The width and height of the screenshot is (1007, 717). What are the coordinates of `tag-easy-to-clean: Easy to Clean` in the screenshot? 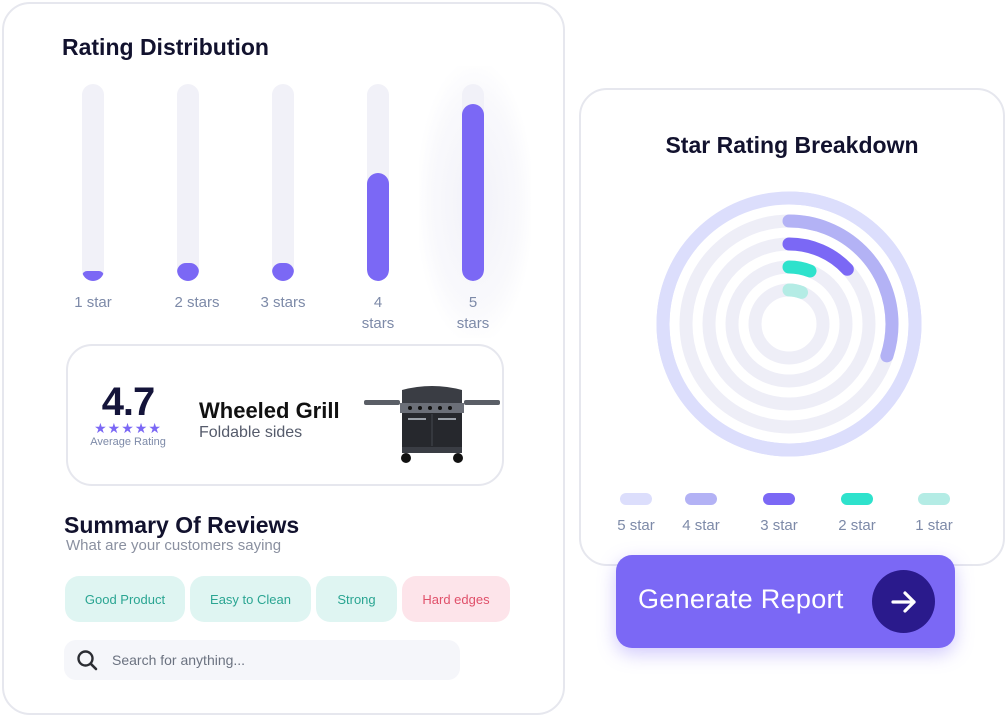 It's located at (250, 599).